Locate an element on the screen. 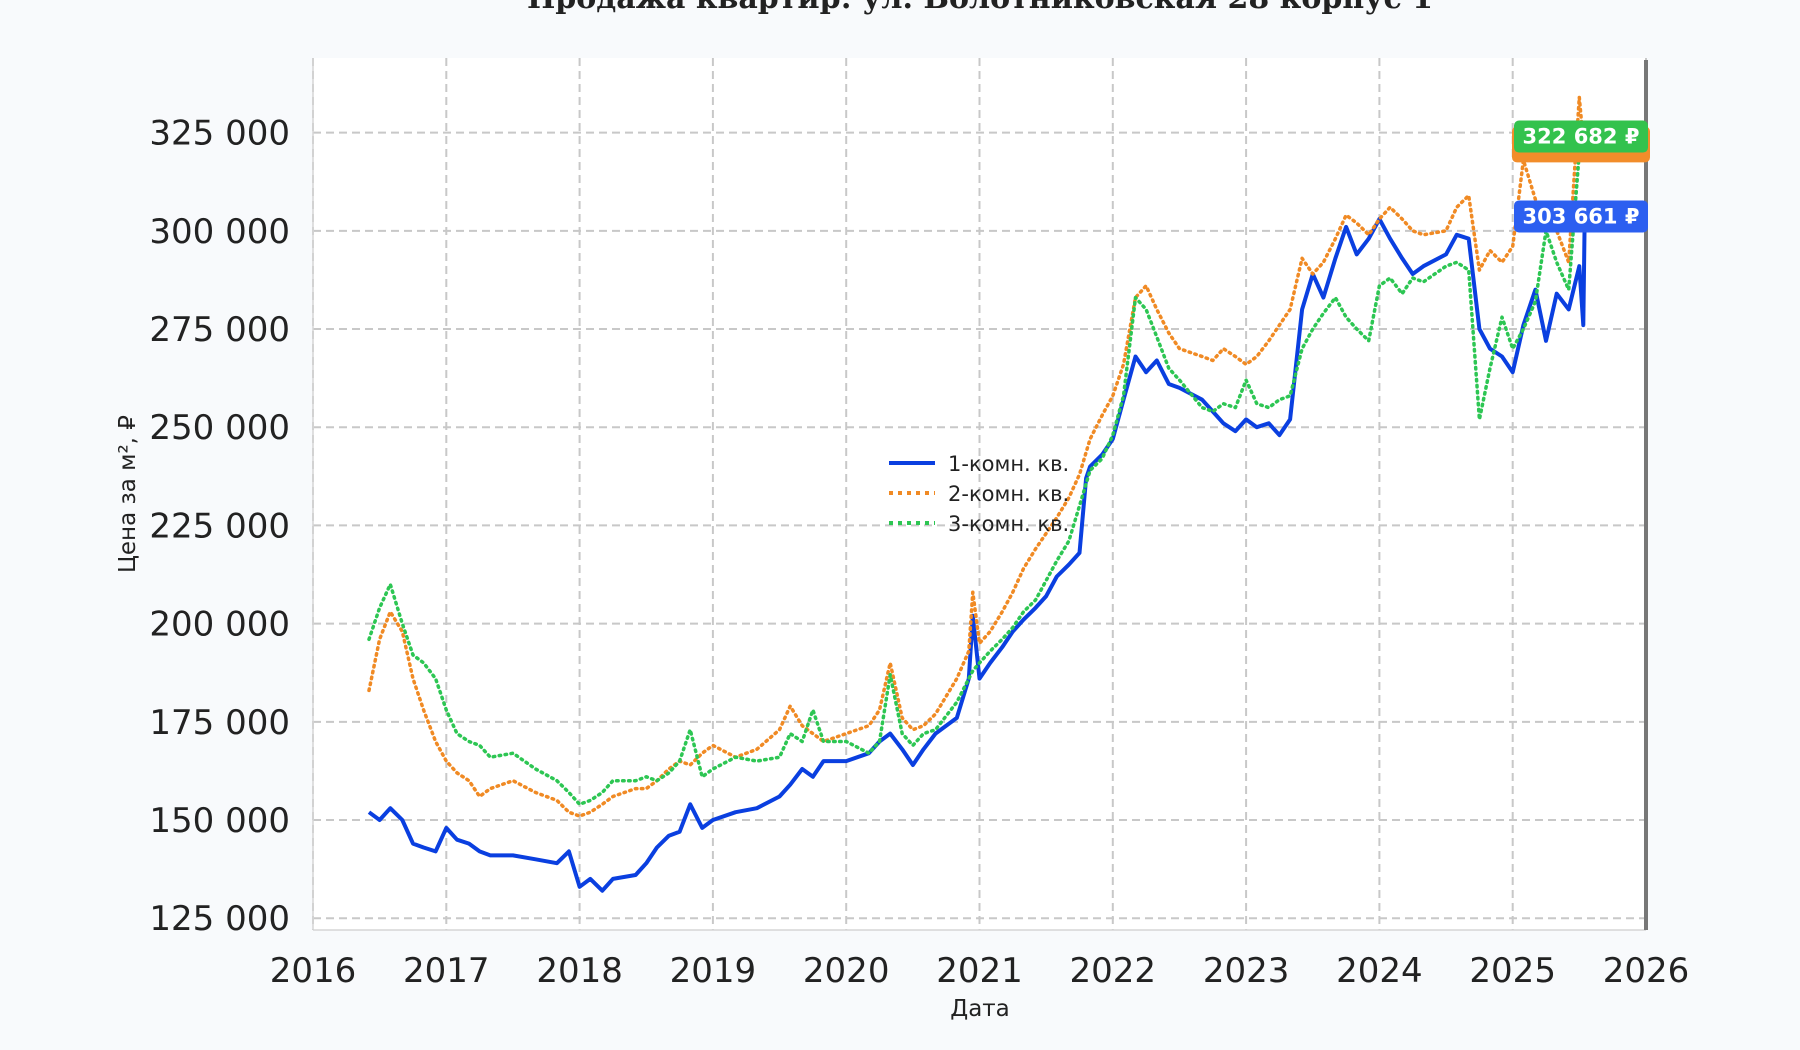 The image size is (1800, 1050). x-tick-label: 2023 is located at coordinates (1246, 971).